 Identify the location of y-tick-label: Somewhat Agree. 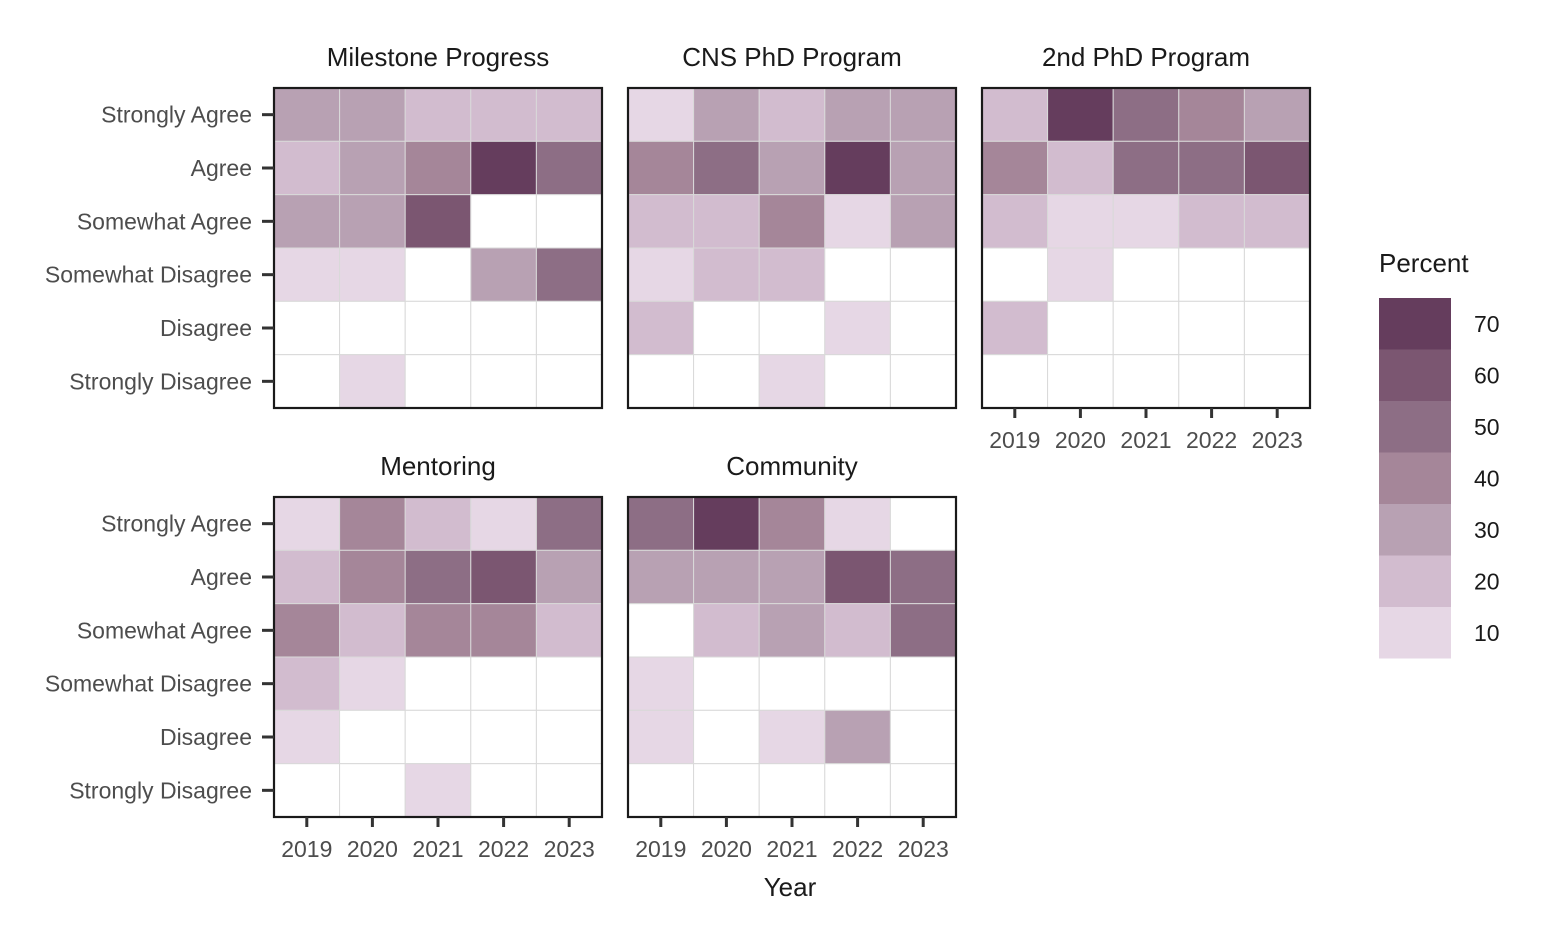
(164, 630).